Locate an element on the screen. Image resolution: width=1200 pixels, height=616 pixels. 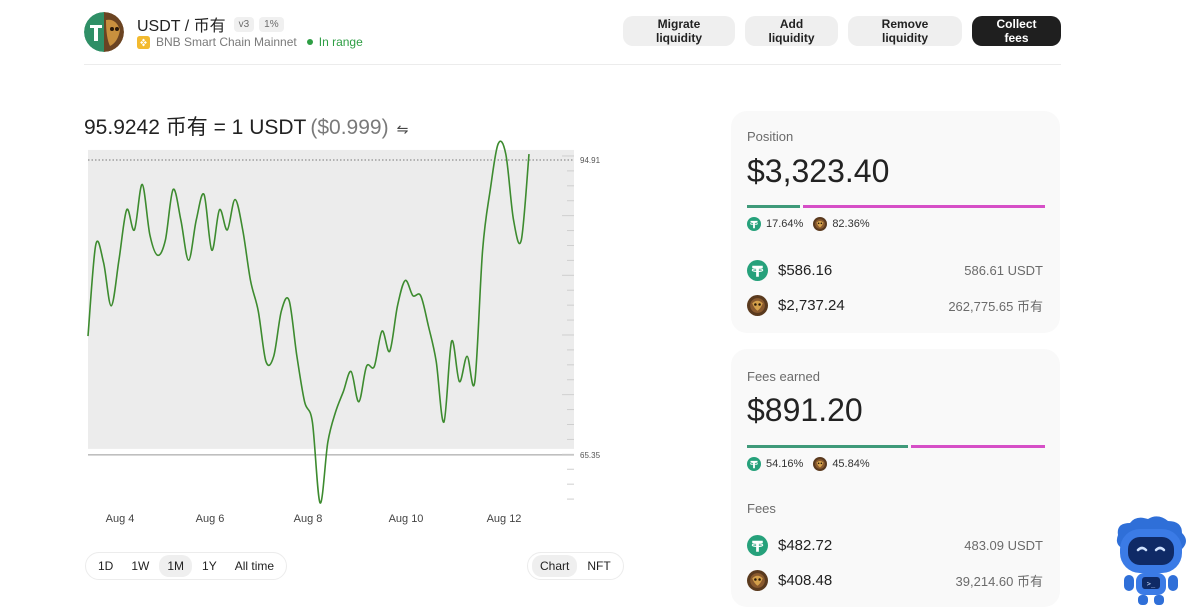
upper-price-label: 94.91 is located at coordinates (590, 160).